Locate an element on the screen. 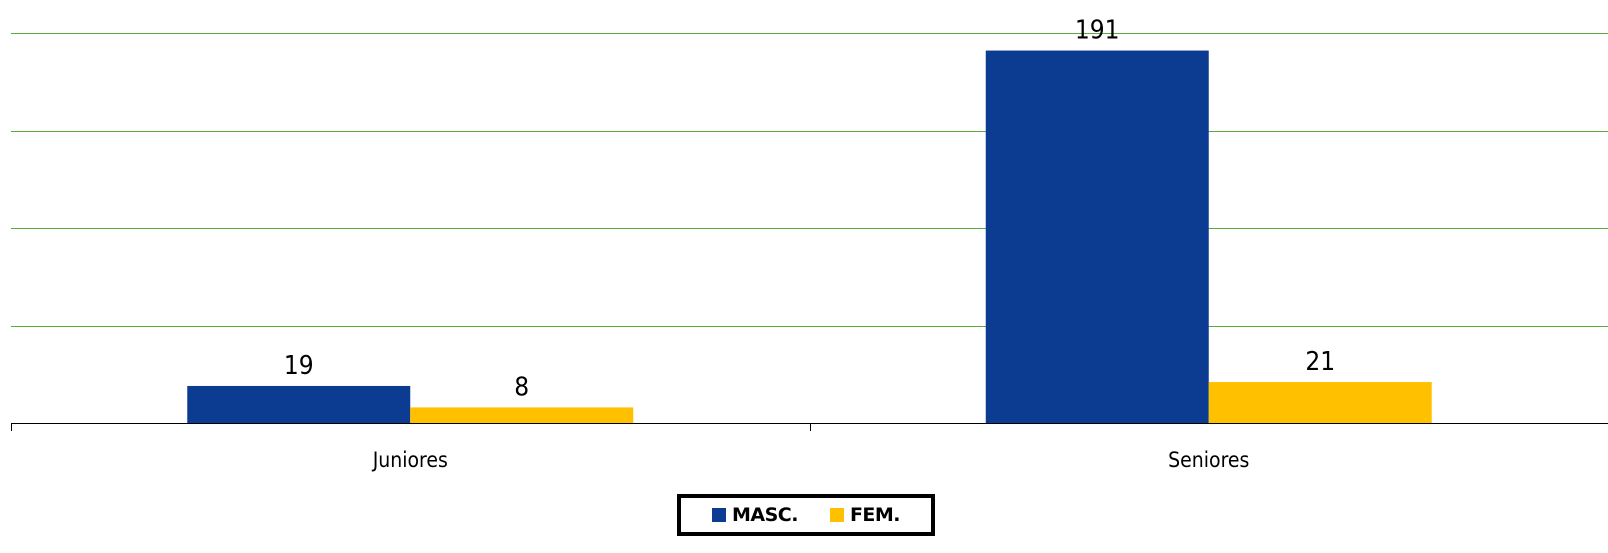 The width and height of the screenshot is (1608, 553). data-label-seniores-fem: 21 is located at coordinates (1320, 362).